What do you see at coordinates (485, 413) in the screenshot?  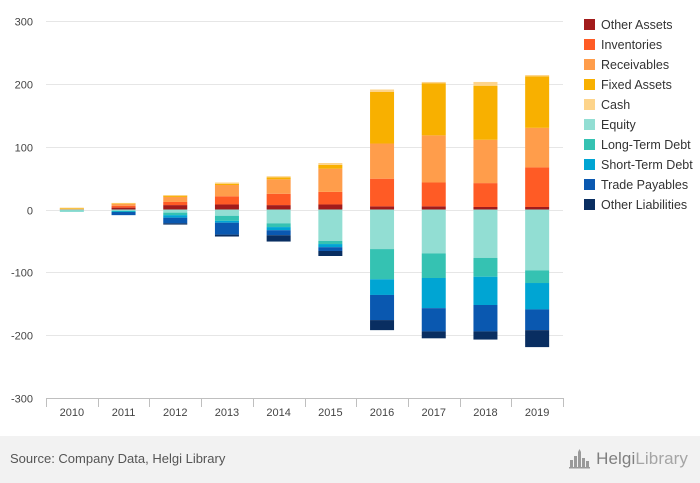 I see `x-tick-label: 2018` at bounding box center [485, 413].